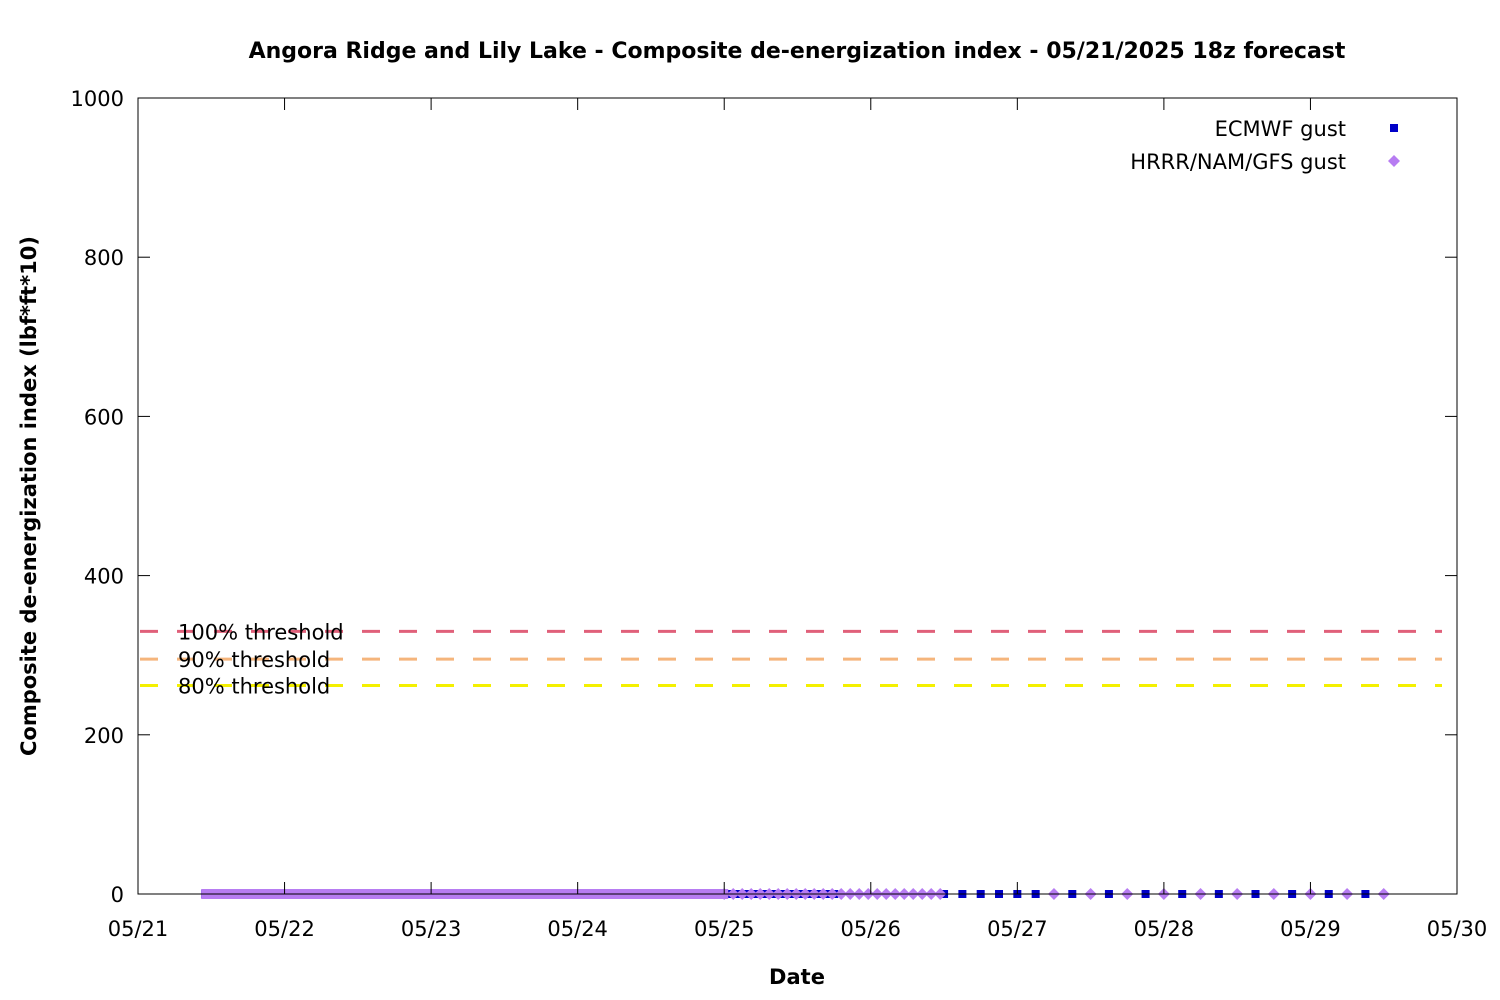  Describe the element at coordinates (104, 258) in the screenshot. I see `y-tick-label: 800` at that location.